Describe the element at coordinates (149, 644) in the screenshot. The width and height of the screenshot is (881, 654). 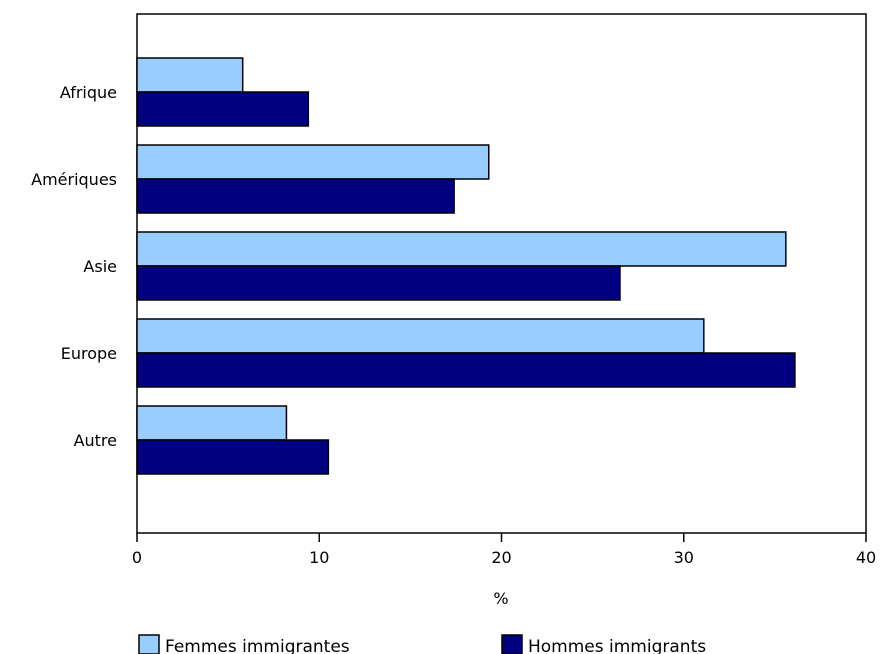
I see `legend-swatch-femmes` at that location.